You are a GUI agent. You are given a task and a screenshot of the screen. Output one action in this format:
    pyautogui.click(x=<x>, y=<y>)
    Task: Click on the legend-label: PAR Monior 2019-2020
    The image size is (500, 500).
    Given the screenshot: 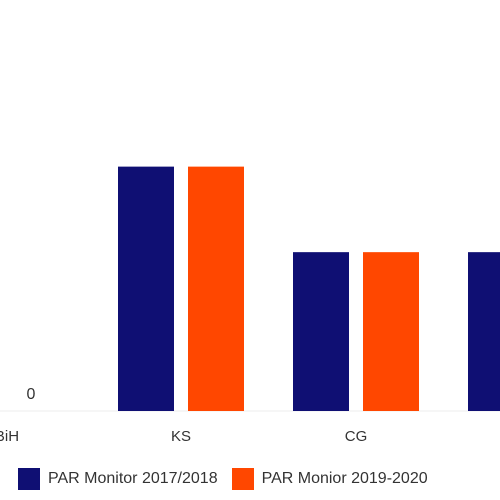 What is the action you would take?
    pyautogui.click(x=344, y=478)
    